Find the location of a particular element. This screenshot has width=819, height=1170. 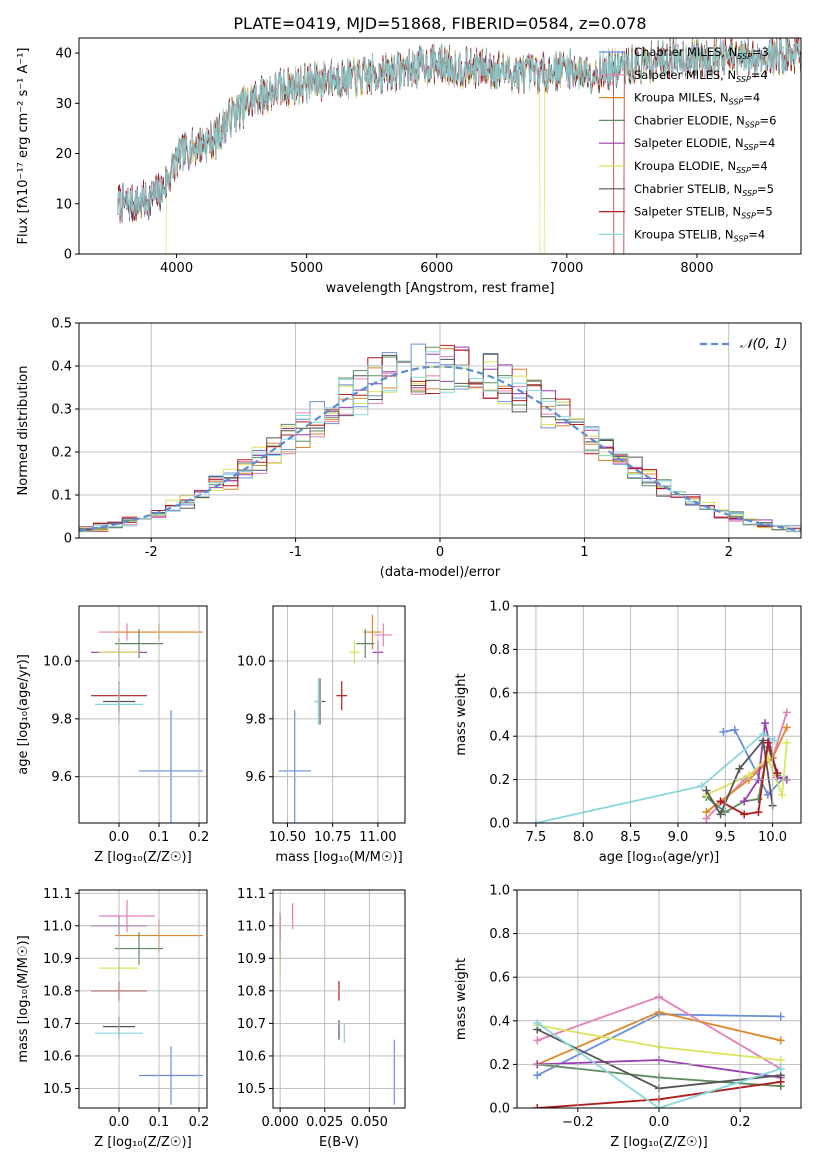

legend-label: Kroupa MILES, NSSP=4 is located at coordinates (697, 99).